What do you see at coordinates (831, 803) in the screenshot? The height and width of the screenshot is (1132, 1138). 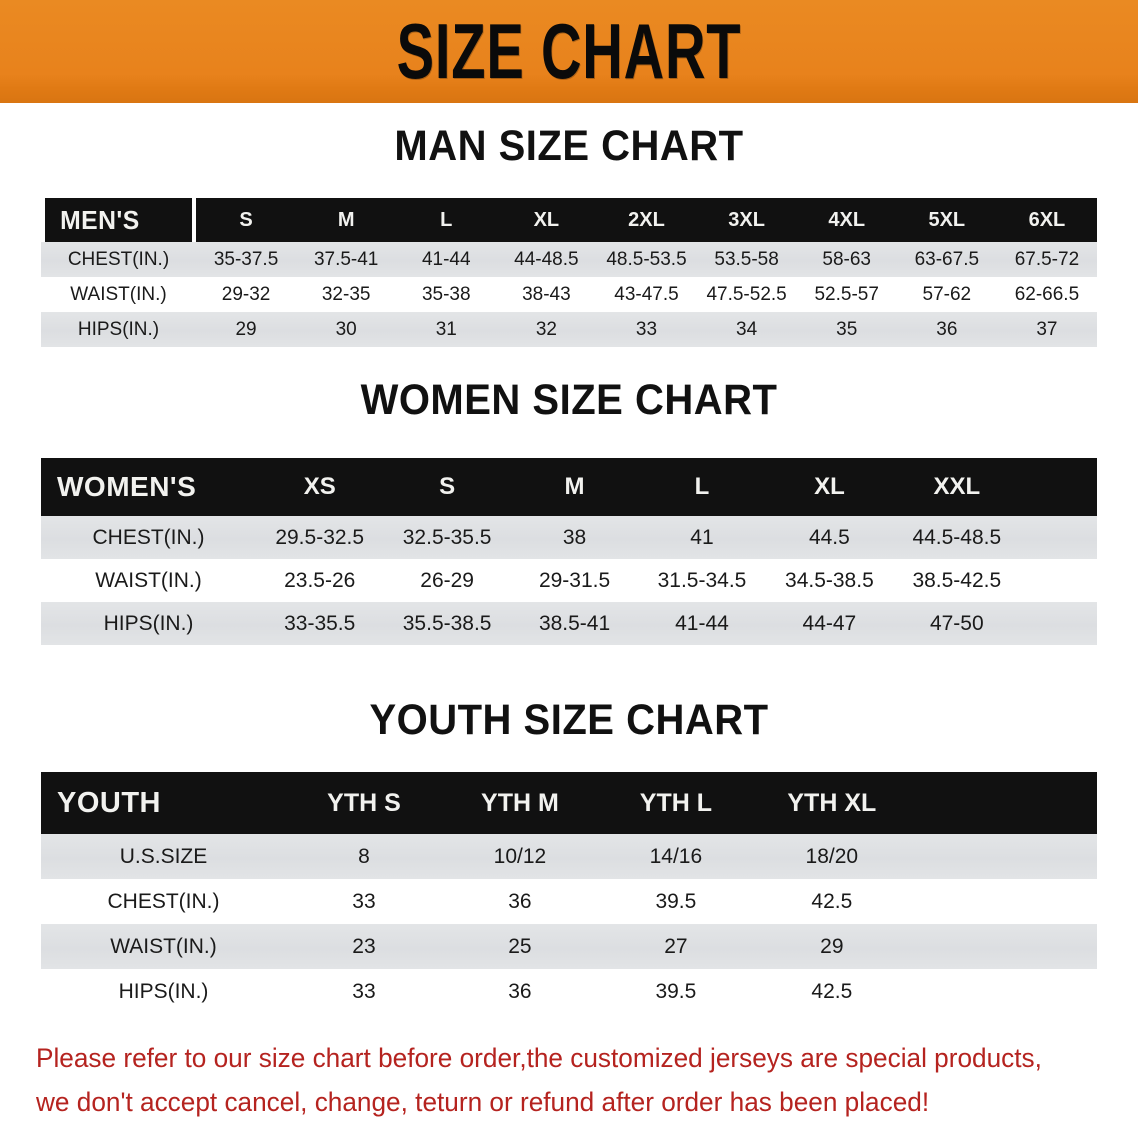 I see `youth-column-header-yth-xl: YTH XL` at bounding box center [831, 803].